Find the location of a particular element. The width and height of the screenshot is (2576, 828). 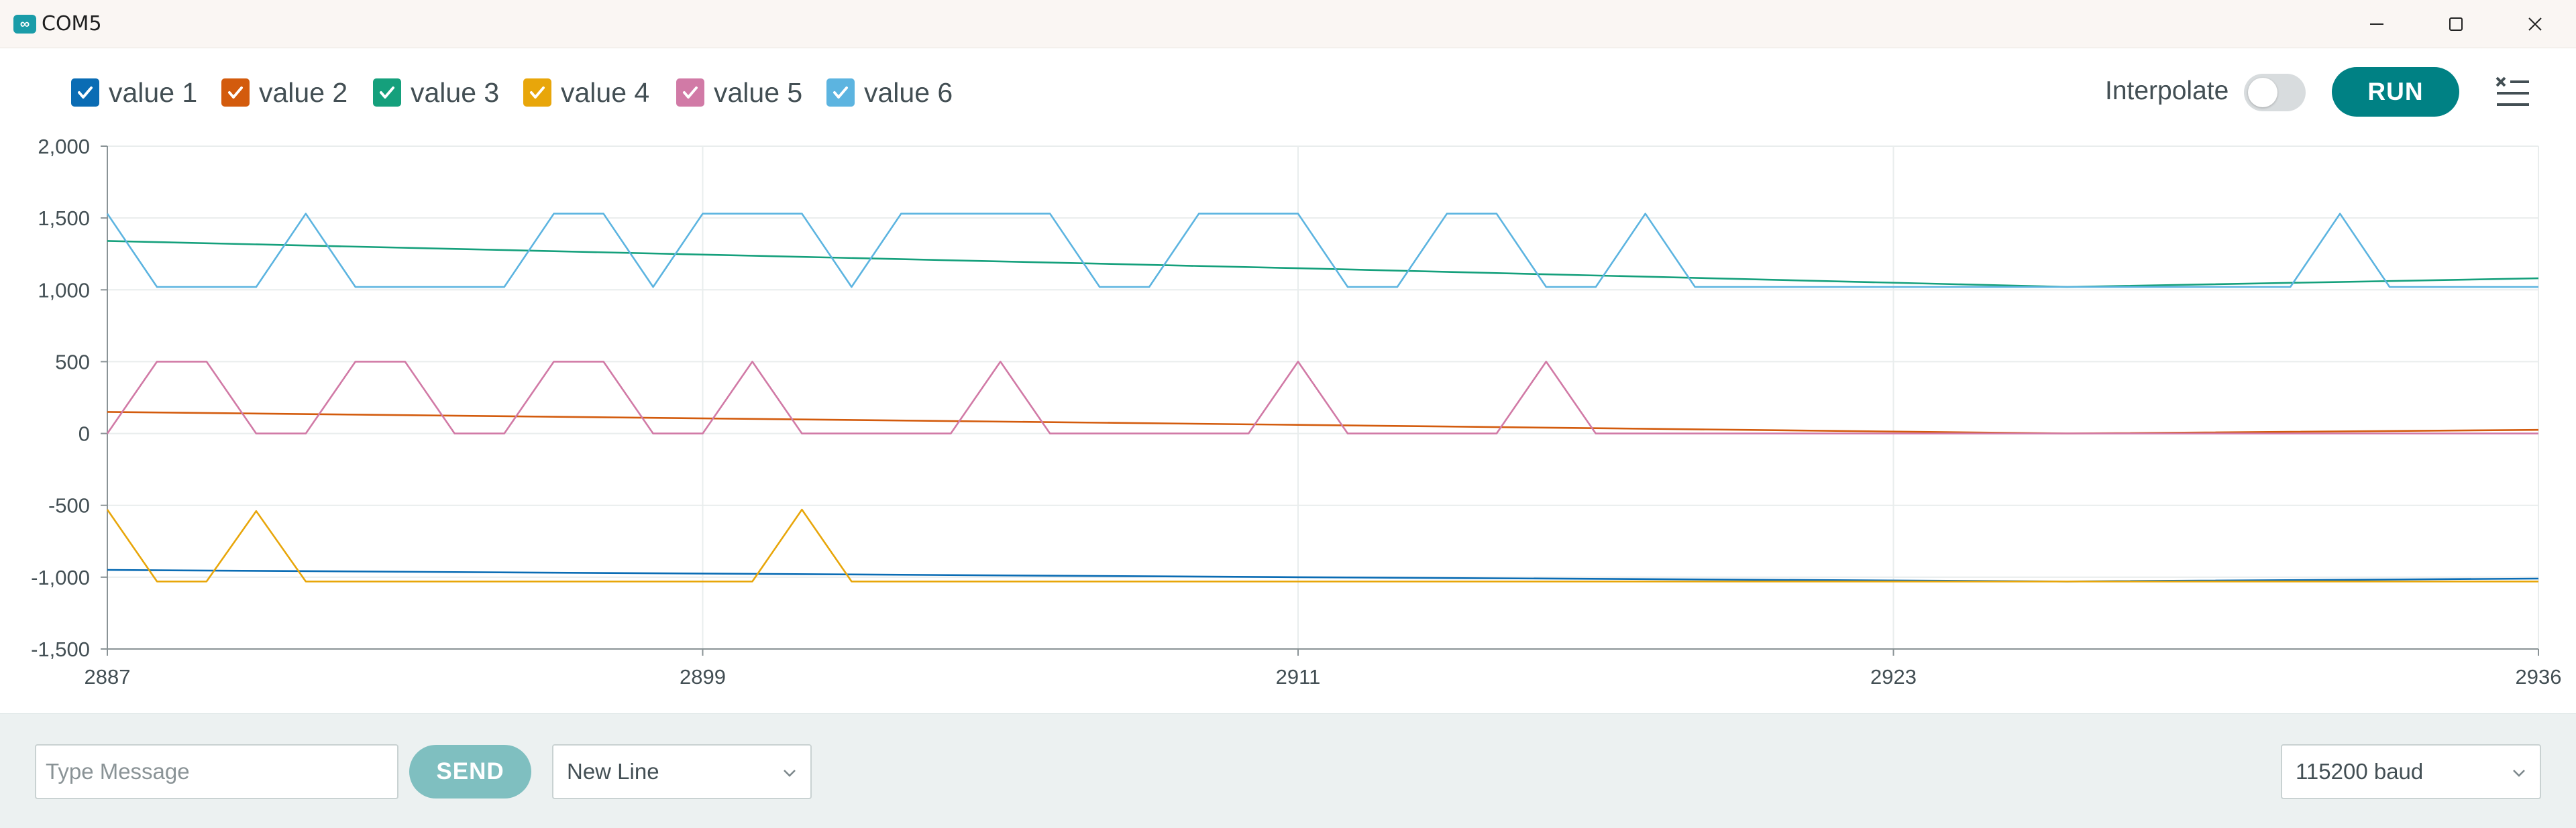

interpolate-toggle is located at coordinates (2275, 92).